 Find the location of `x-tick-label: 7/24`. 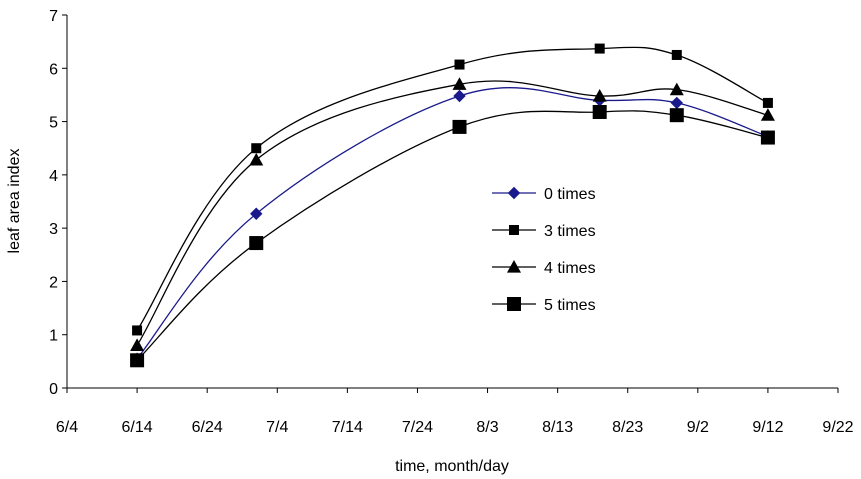

x-tick-label: 7/24 is located at coordinates (417, 427).